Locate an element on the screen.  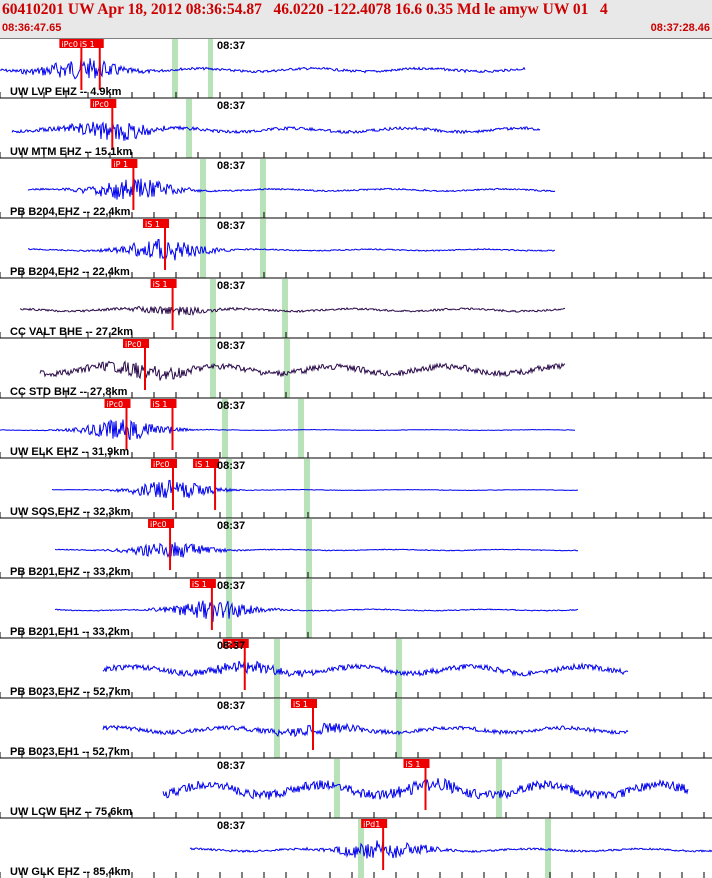
trace-row: iS 1 08:37 UW LCW EHZ -- 75,6km is located at coordinates (356, 787).